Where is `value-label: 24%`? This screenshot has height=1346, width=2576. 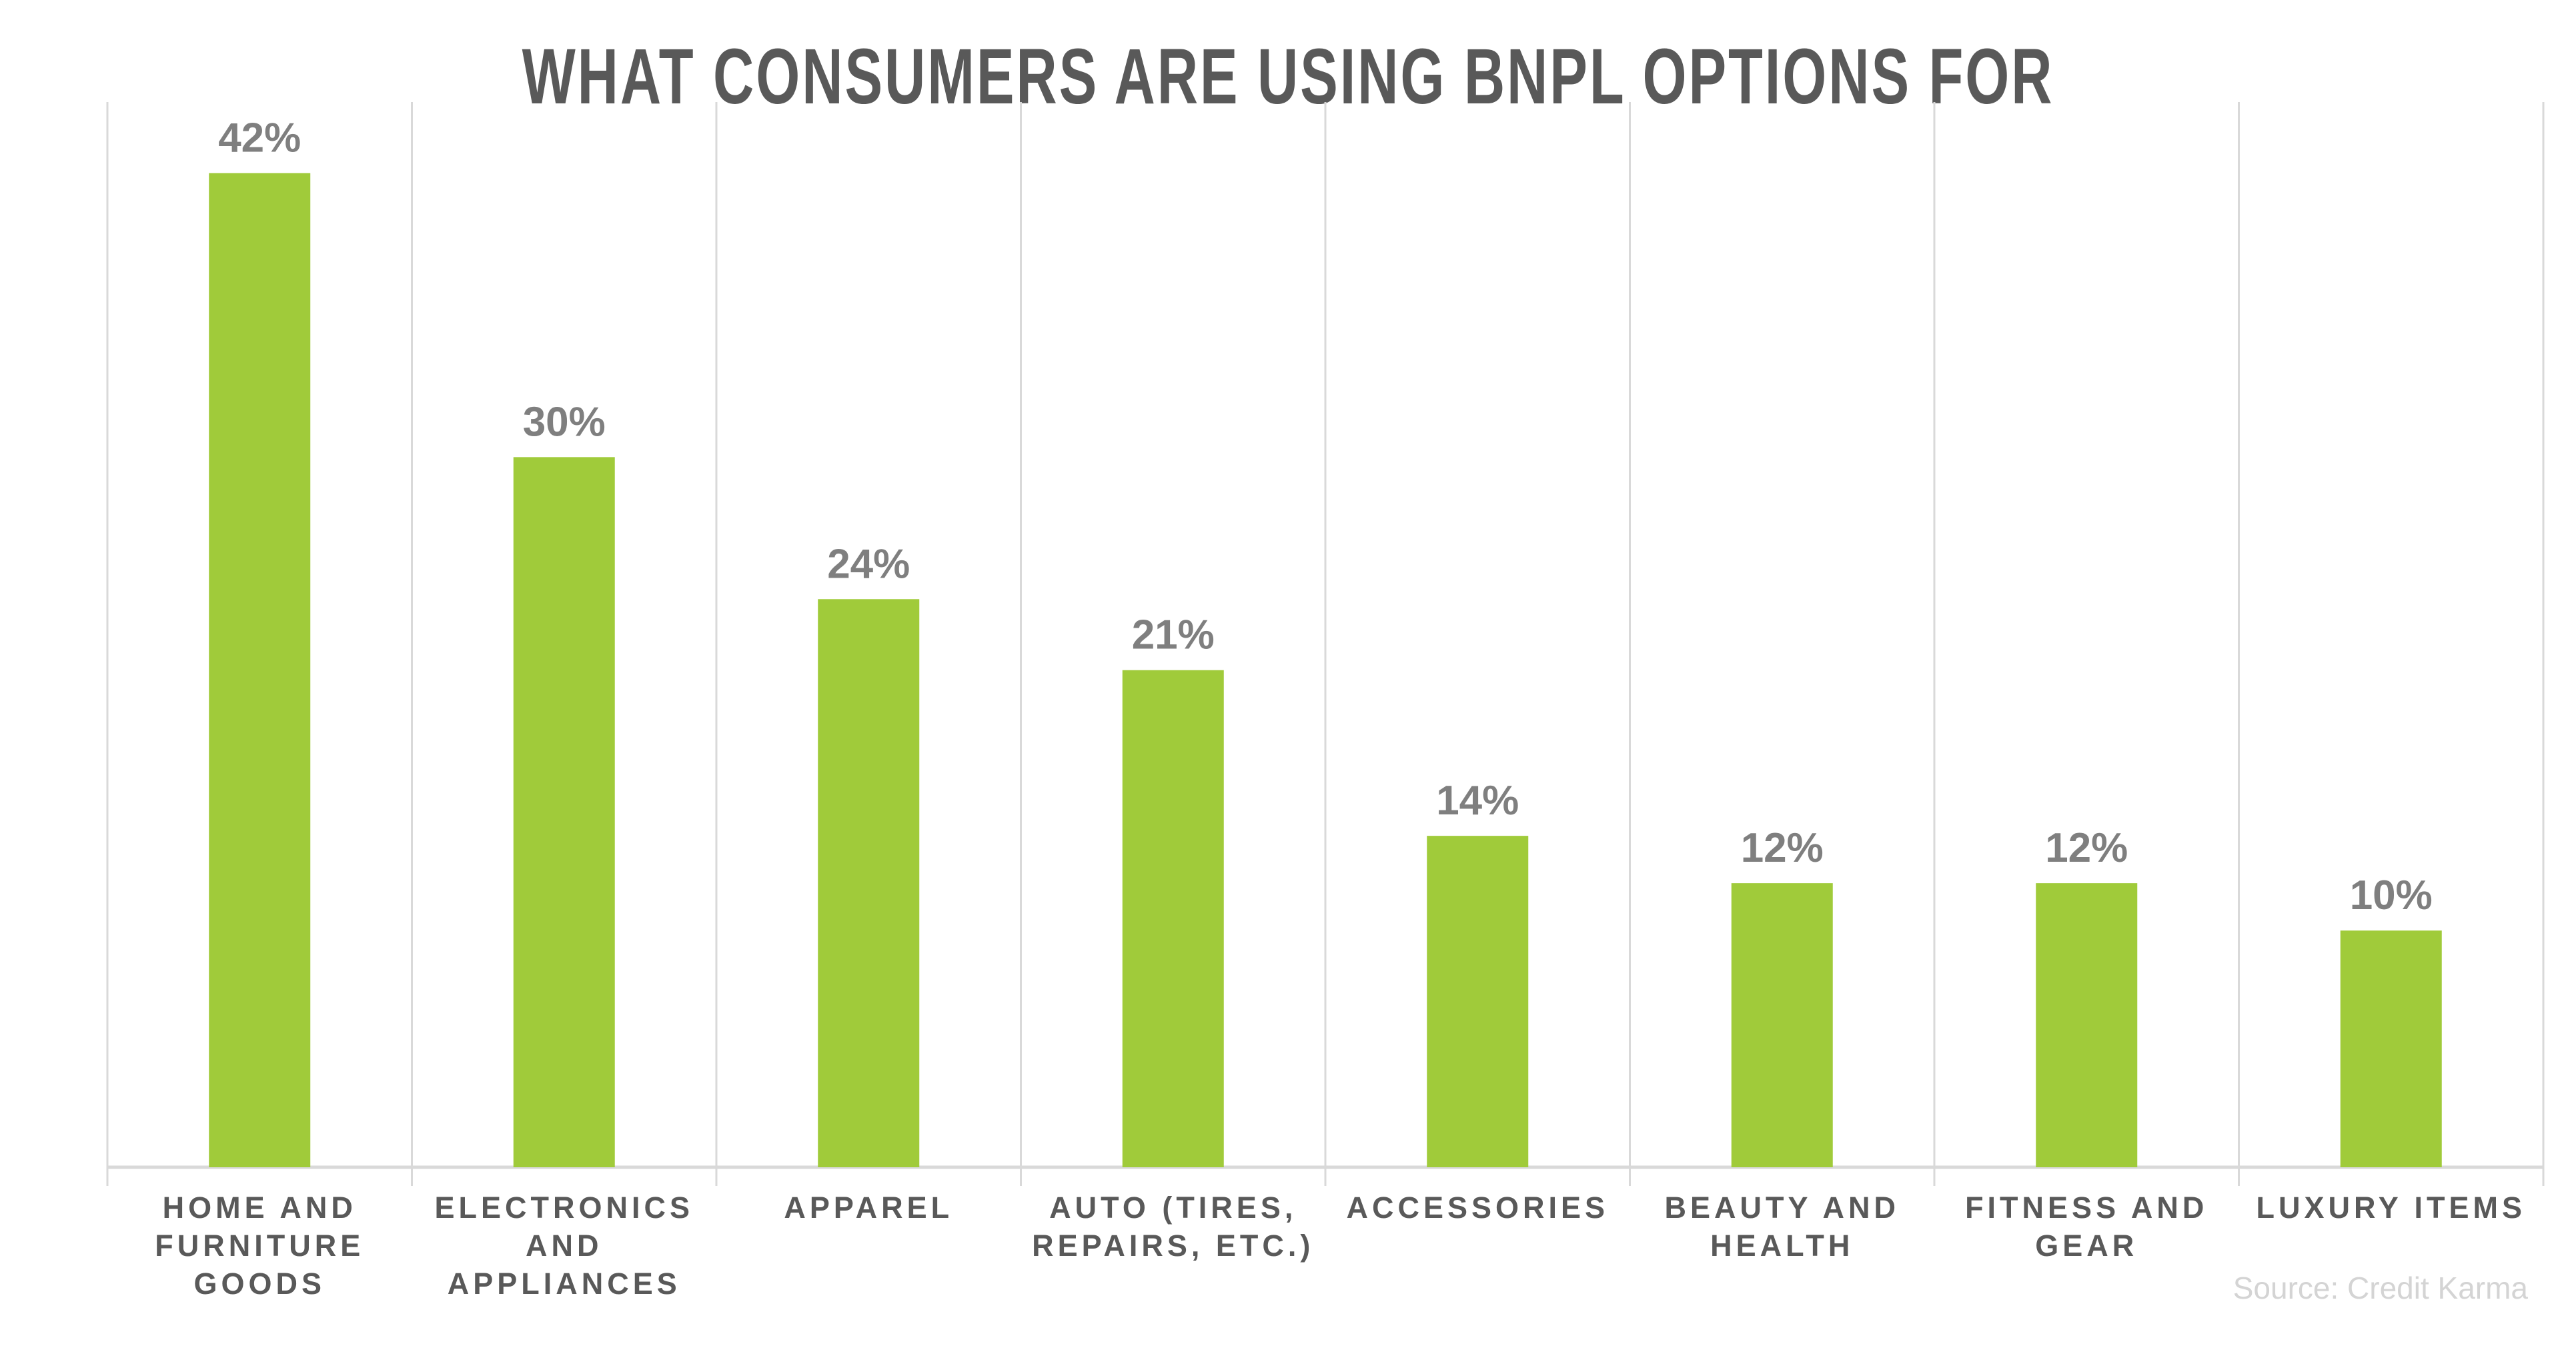
value-label: 24% is located at coordinates (869, 564).